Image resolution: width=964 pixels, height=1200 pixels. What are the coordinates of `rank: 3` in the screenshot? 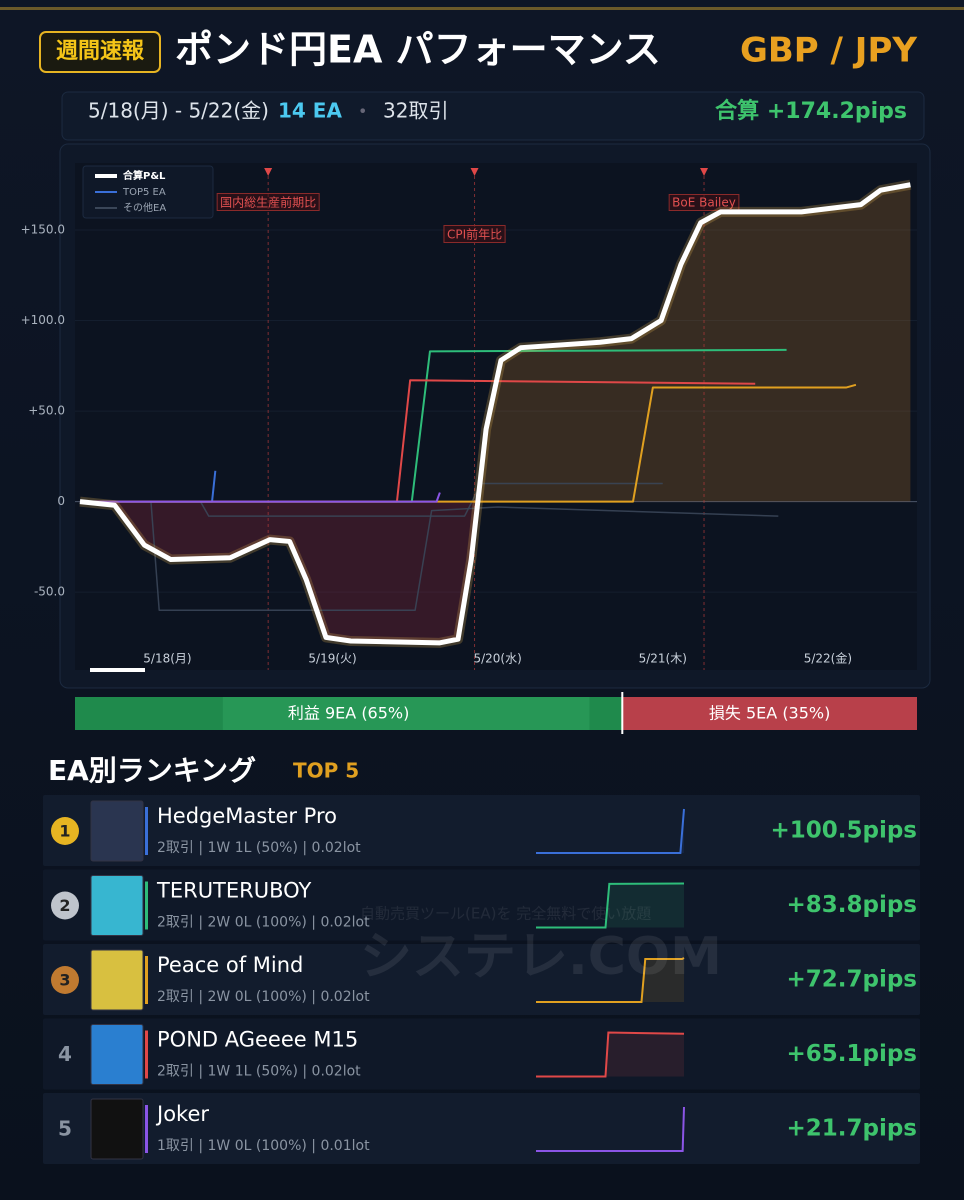 It's located at (64, 980).